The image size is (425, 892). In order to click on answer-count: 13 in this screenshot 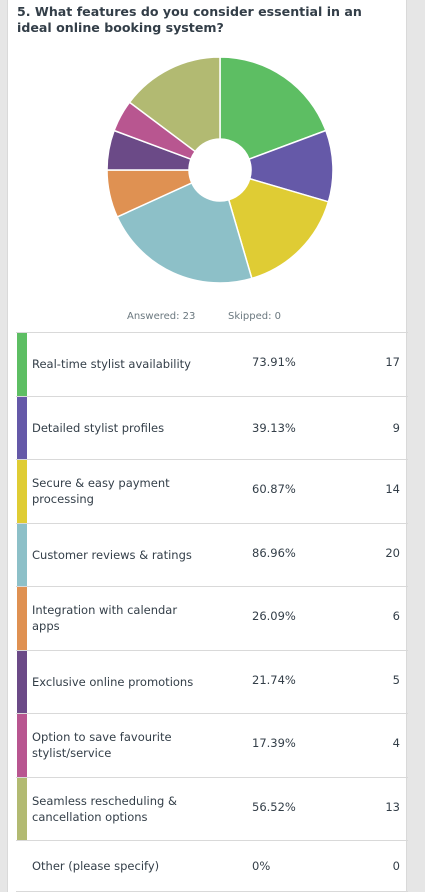, I will do `click(392, 806)`.